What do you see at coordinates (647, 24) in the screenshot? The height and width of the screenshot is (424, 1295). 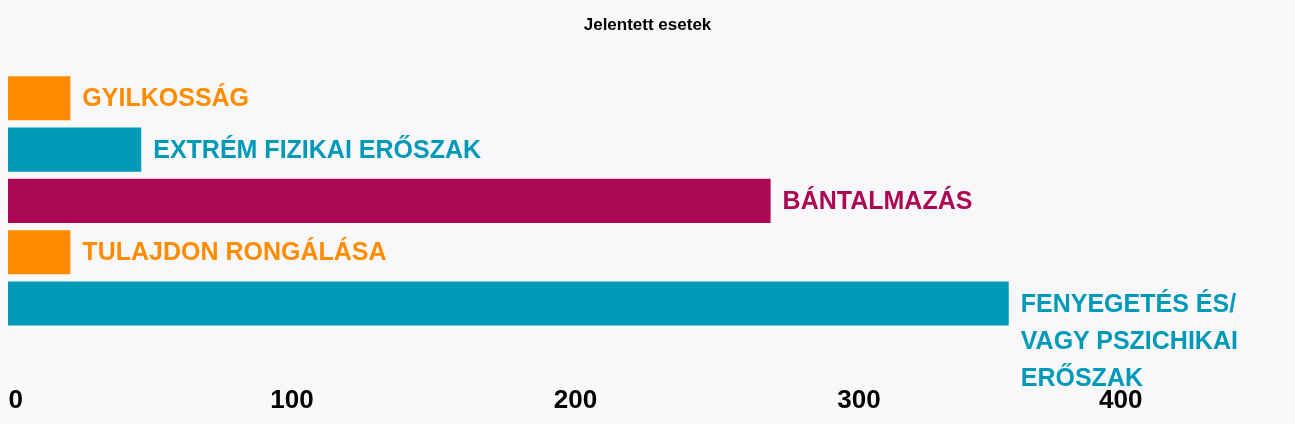 I see `chart-title: Jelentett esetek` at bounding box center [647, 24].